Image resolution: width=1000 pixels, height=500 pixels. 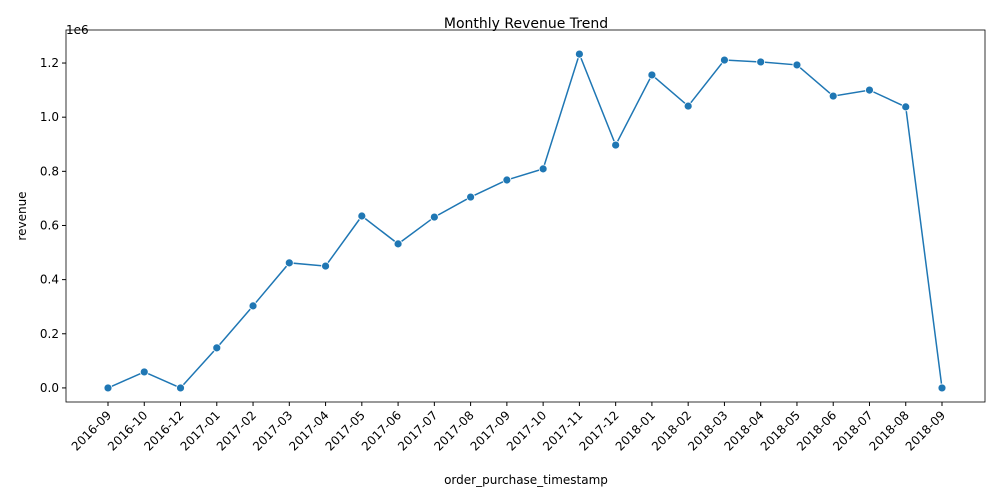 I want to click on y-tick-label: 0.8, so click(x=49, y=171).